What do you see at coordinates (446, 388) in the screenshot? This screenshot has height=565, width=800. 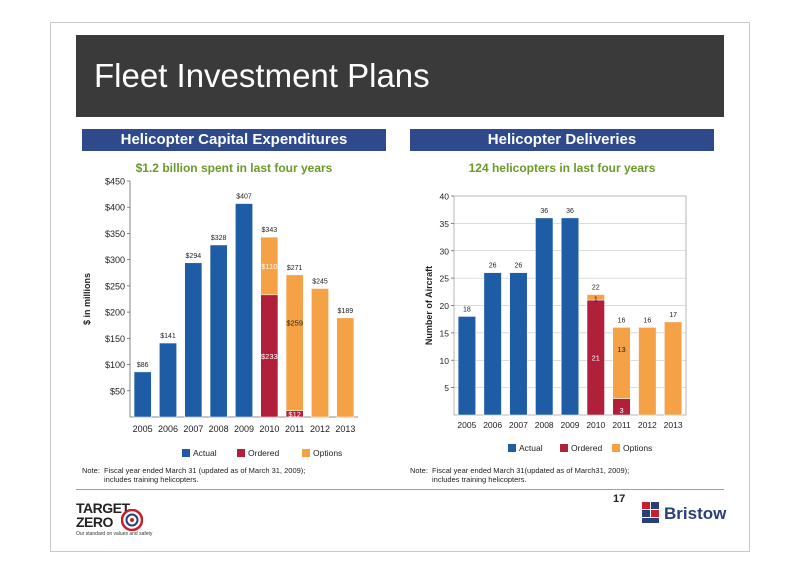 I see `deliveries-y-tick-label: 5` at bounding box center [446, 388].